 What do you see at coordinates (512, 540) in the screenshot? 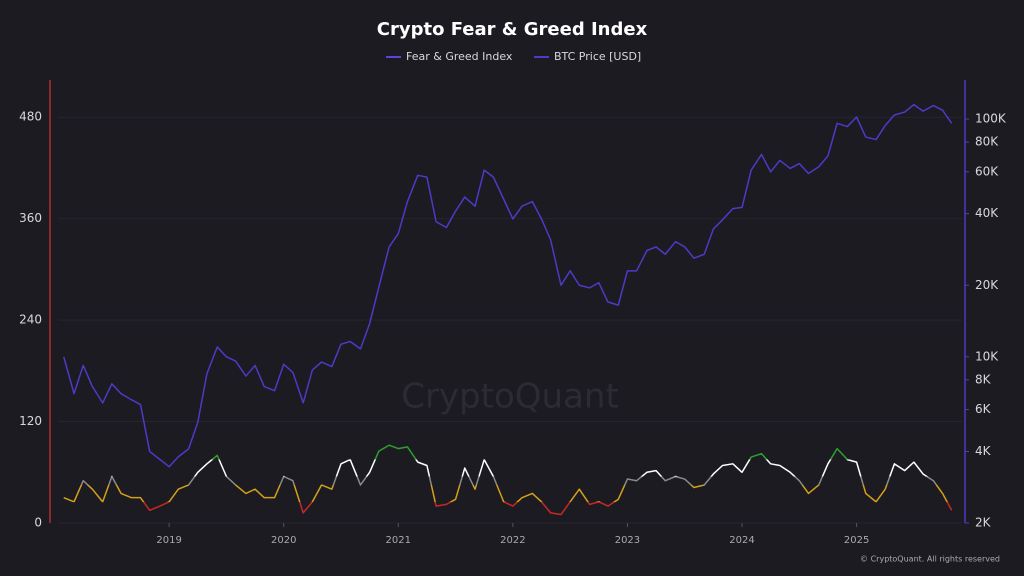
I see `x-tick-label: 2022` at bounding box center [512, 540].